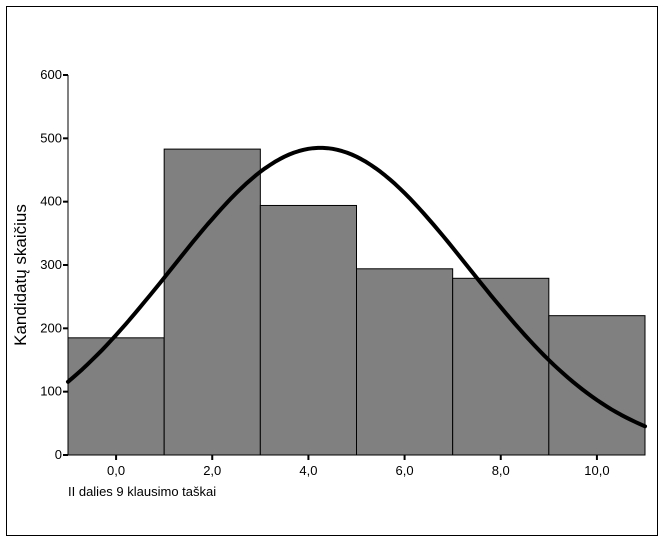  What do you see at coordinates (20, 275) in the screenshot?
I see `y-axis-title: Kandidatų skaičius` at bounding box center [20, 275].